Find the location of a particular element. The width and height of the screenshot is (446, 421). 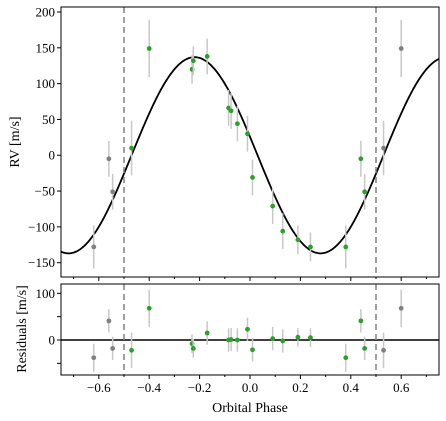

rv-y-axis-label: RV [m/s] is located at coordinates (15, 141).